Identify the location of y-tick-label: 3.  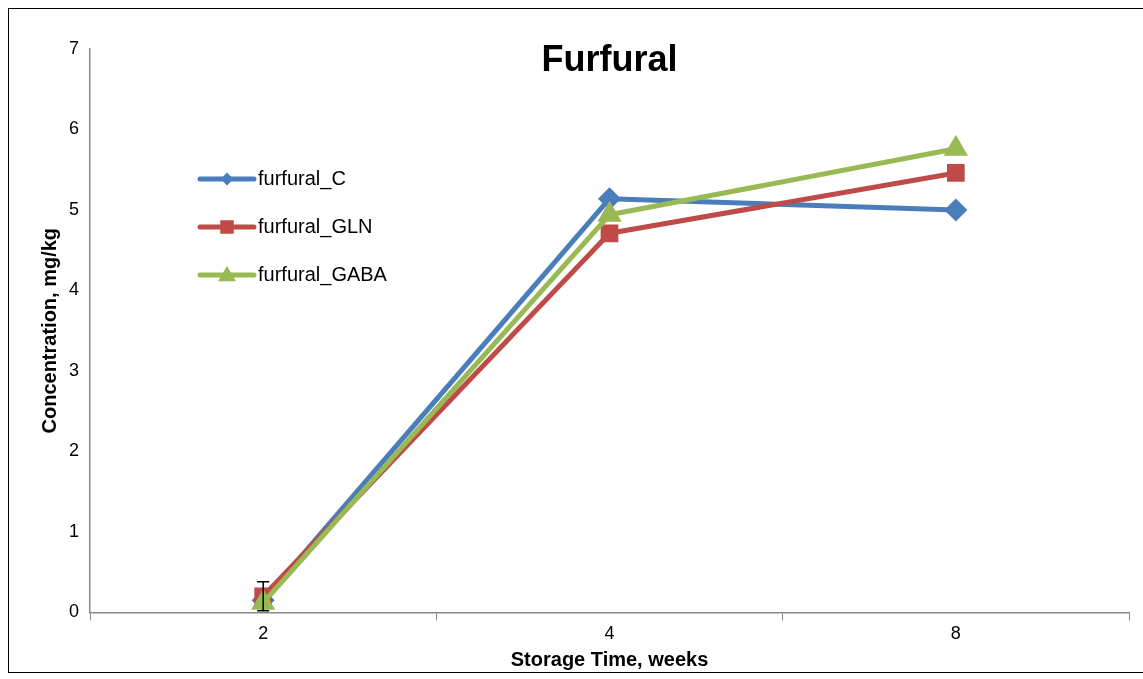
(74, 369).